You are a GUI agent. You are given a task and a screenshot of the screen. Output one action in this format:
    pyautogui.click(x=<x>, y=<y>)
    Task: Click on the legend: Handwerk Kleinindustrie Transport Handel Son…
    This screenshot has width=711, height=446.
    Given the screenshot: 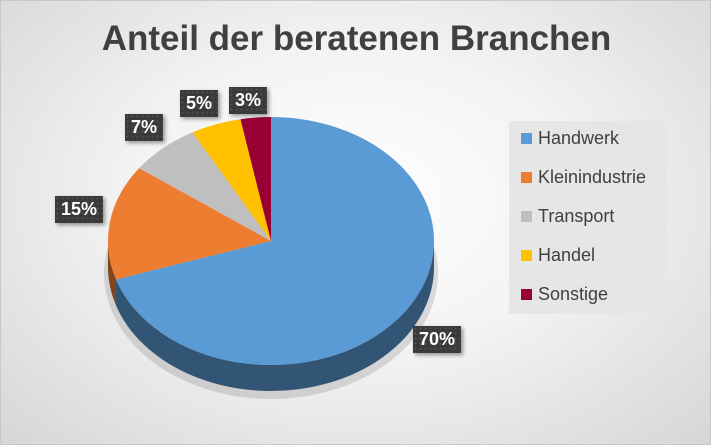 What is the action you would take?
    pyautogui.click(x=588, y=217)
    